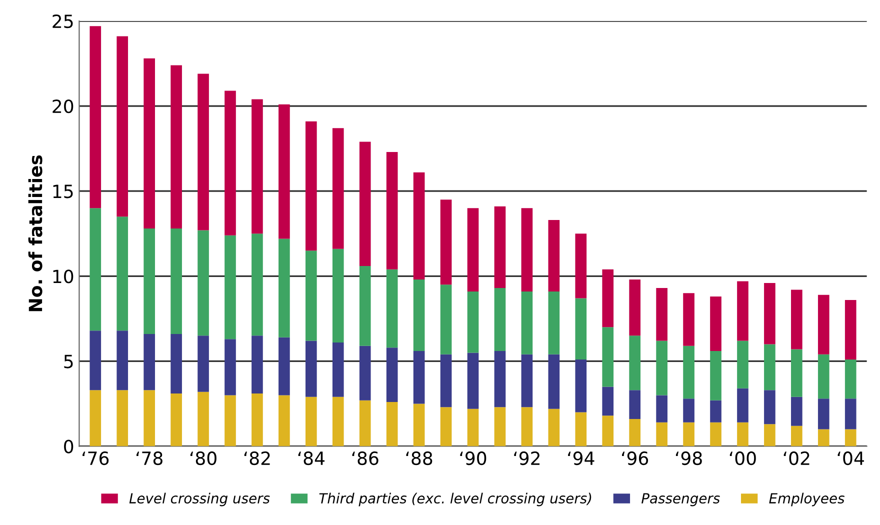  Describe the element at coordinates (365, 458) in the screenshot. I see `x-tick-label: ‘86` at that location.